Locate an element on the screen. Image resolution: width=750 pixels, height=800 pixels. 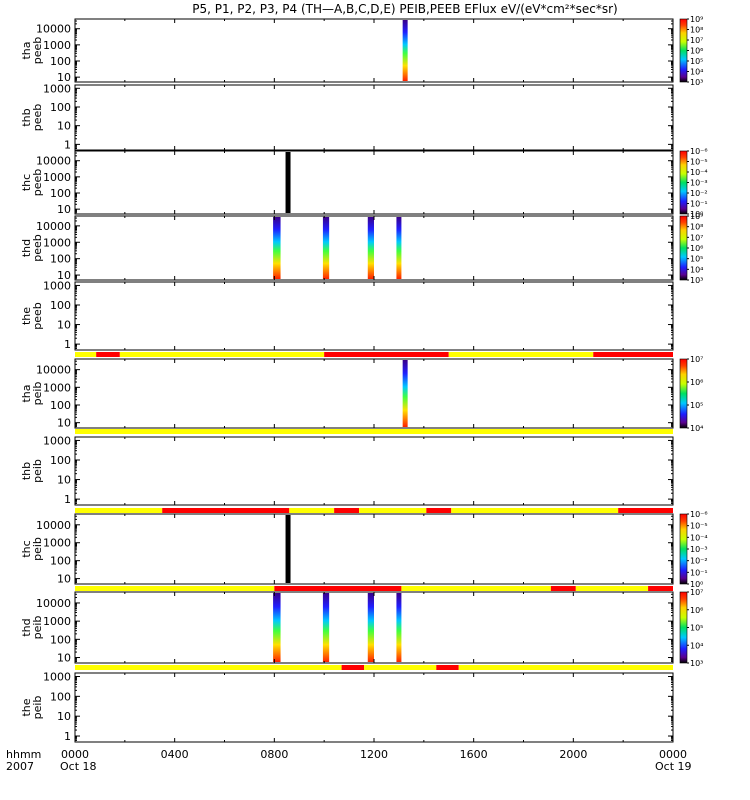
colorbar-tick-label: 10⁻⁴ is located at coordinates (699, 537).